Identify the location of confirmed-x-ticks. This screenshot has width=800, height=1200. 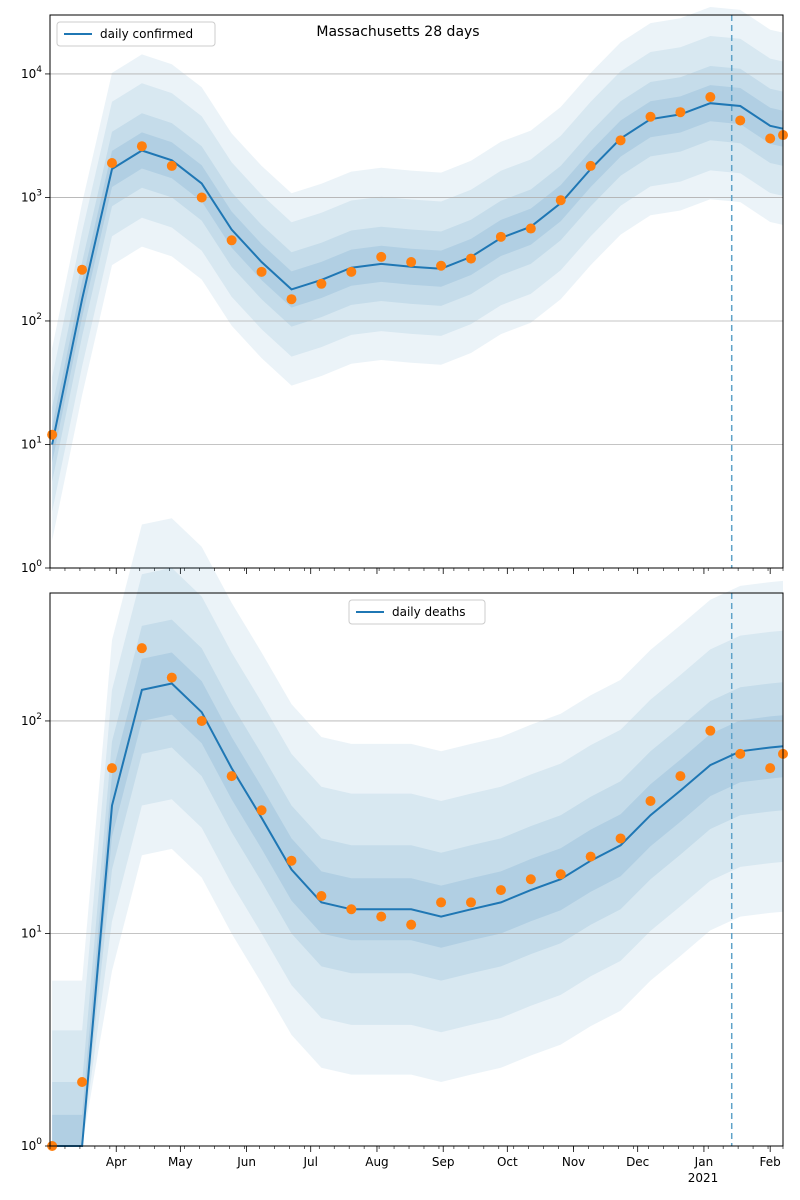
(416, 571).